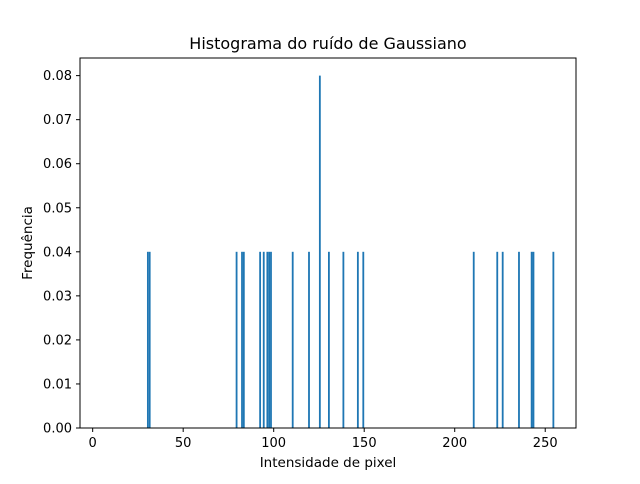 This screenshot has width=640, height=484. Describe the element at coordinates (323, 439) in the screenshot. I see `x-axis-ticks: 0 50 100 150 200 250` at that location.